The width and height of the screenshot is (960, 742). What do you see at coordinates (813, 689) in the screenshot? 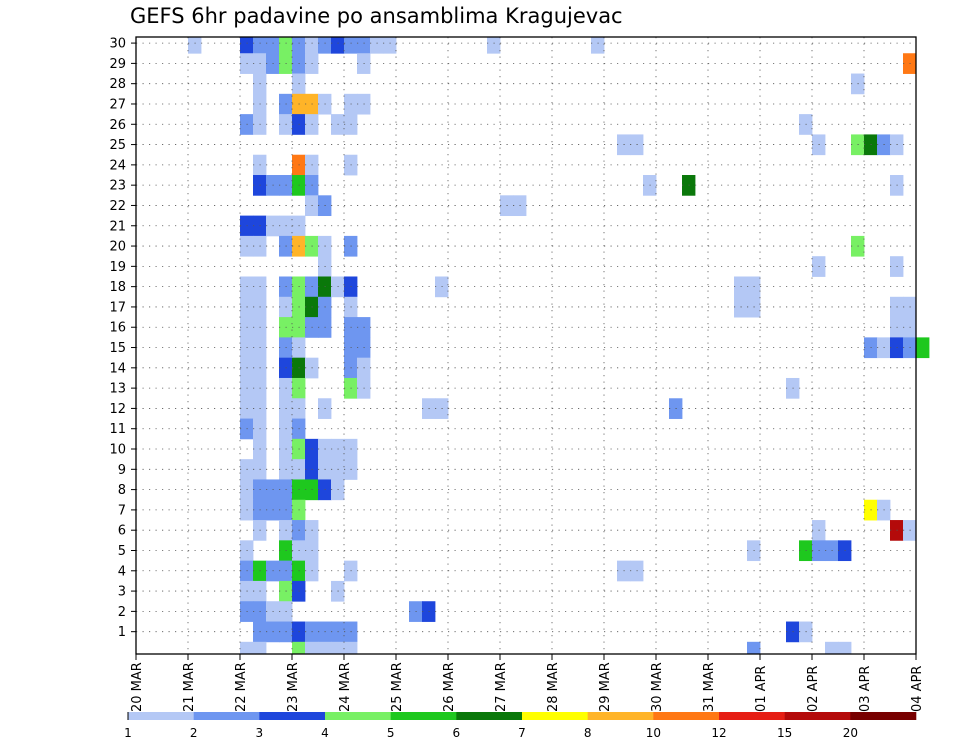
I see `x-tick-label: 02 APR` at bounding box center [813, 689].